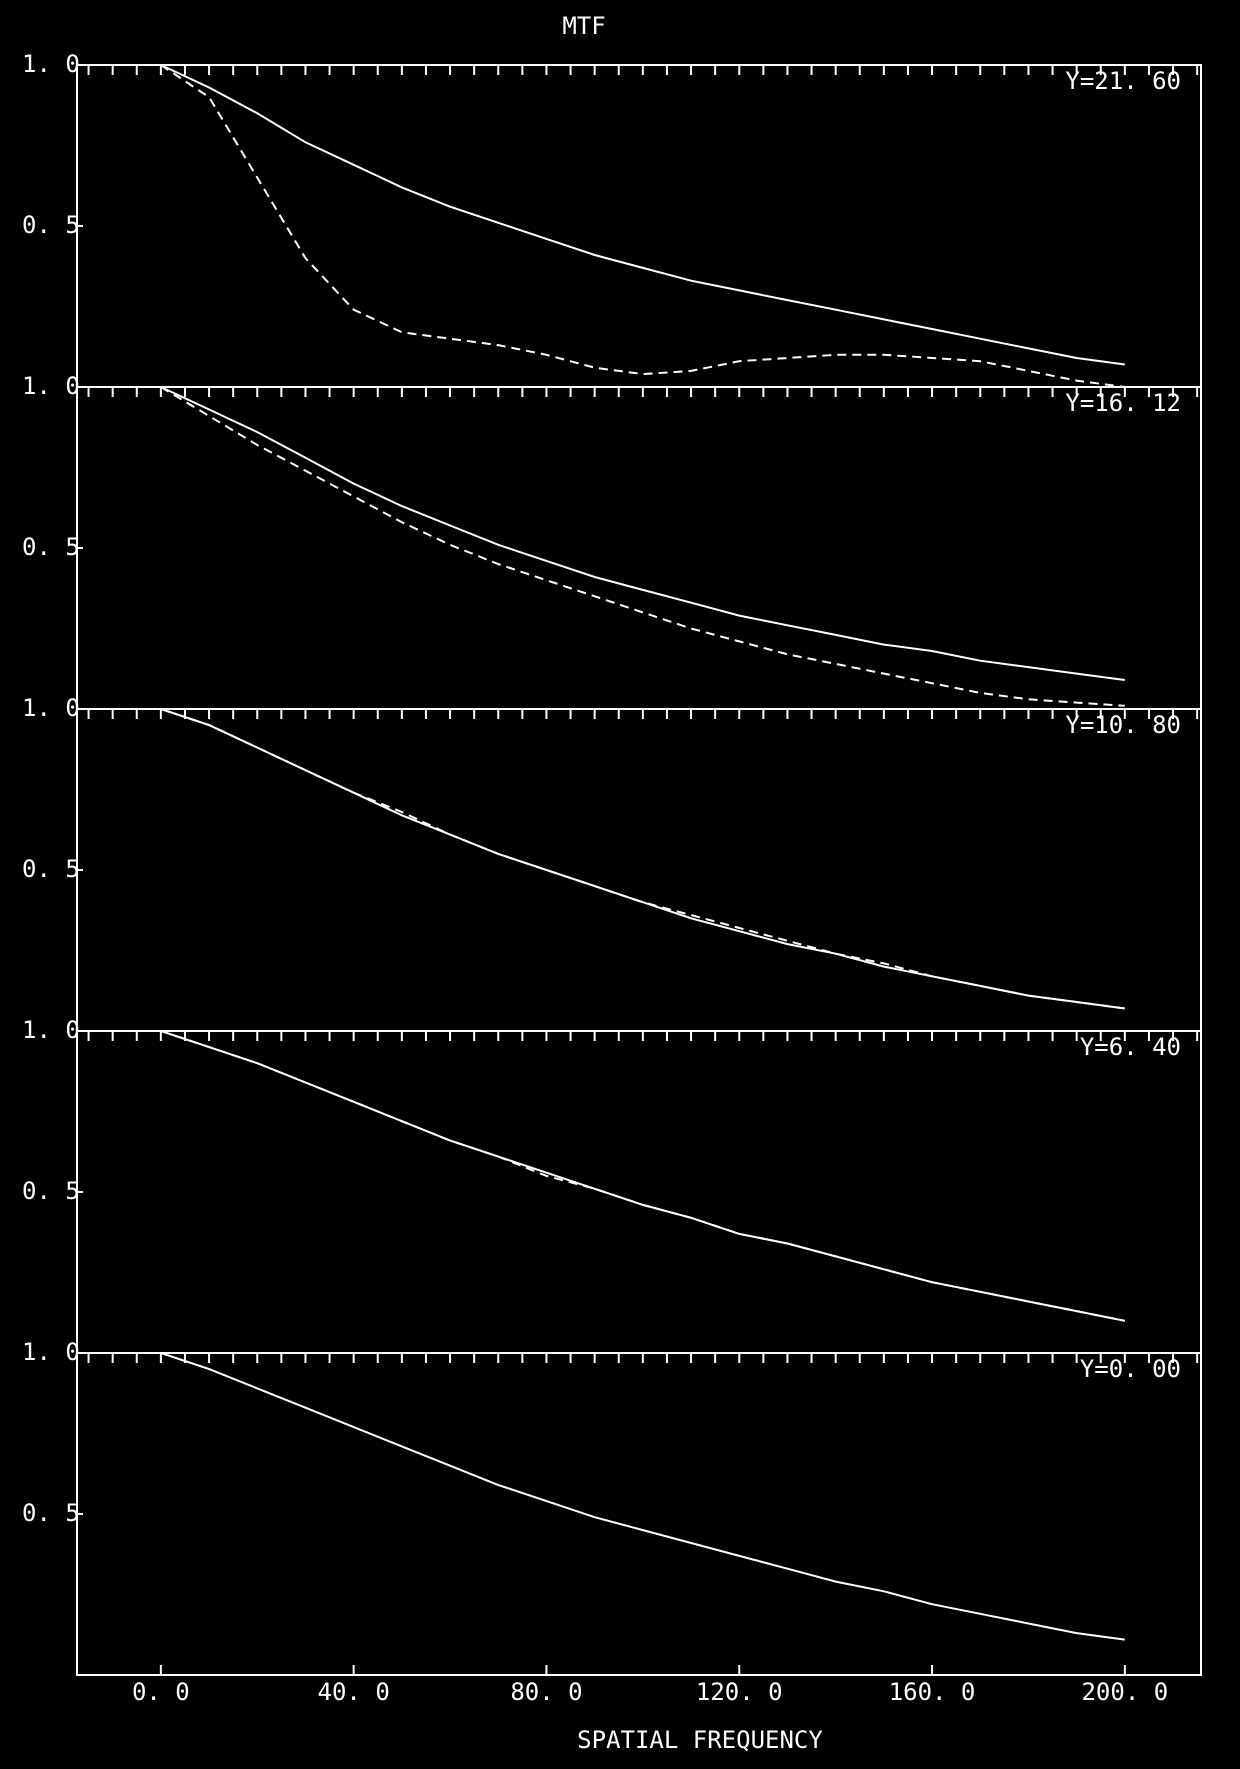 This screenshot has height=1769, width=1240. I want to click on x-tick-label: 200. 0, so click(1124, 1692).